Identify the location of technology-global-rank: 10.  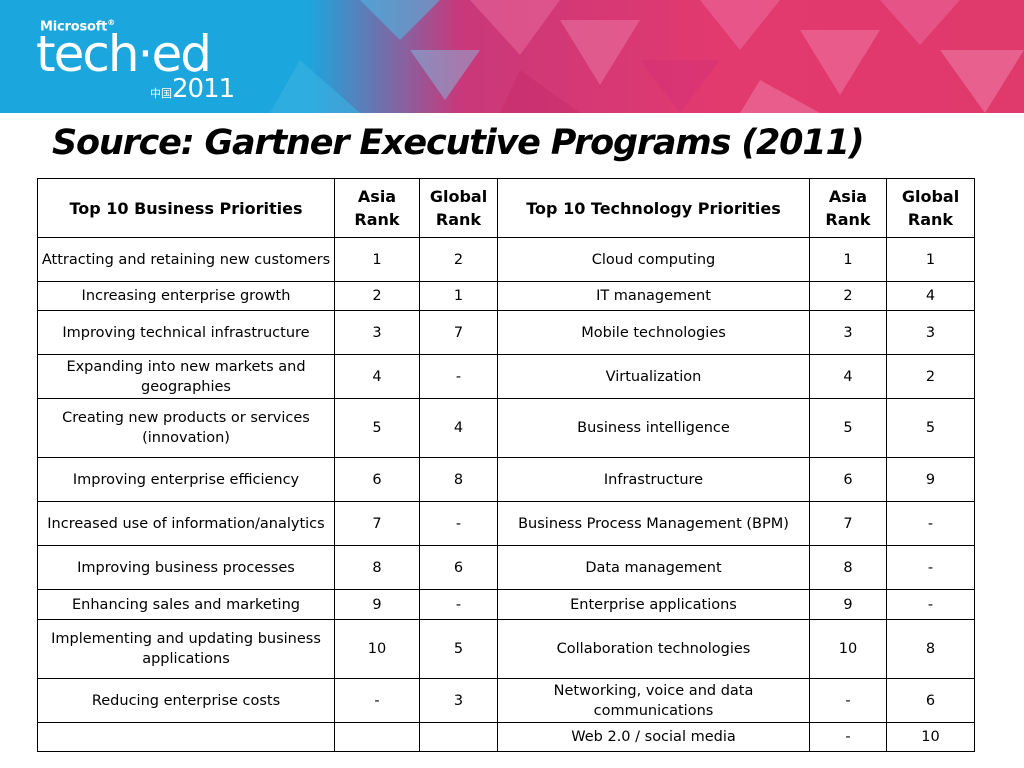
(930, 737).